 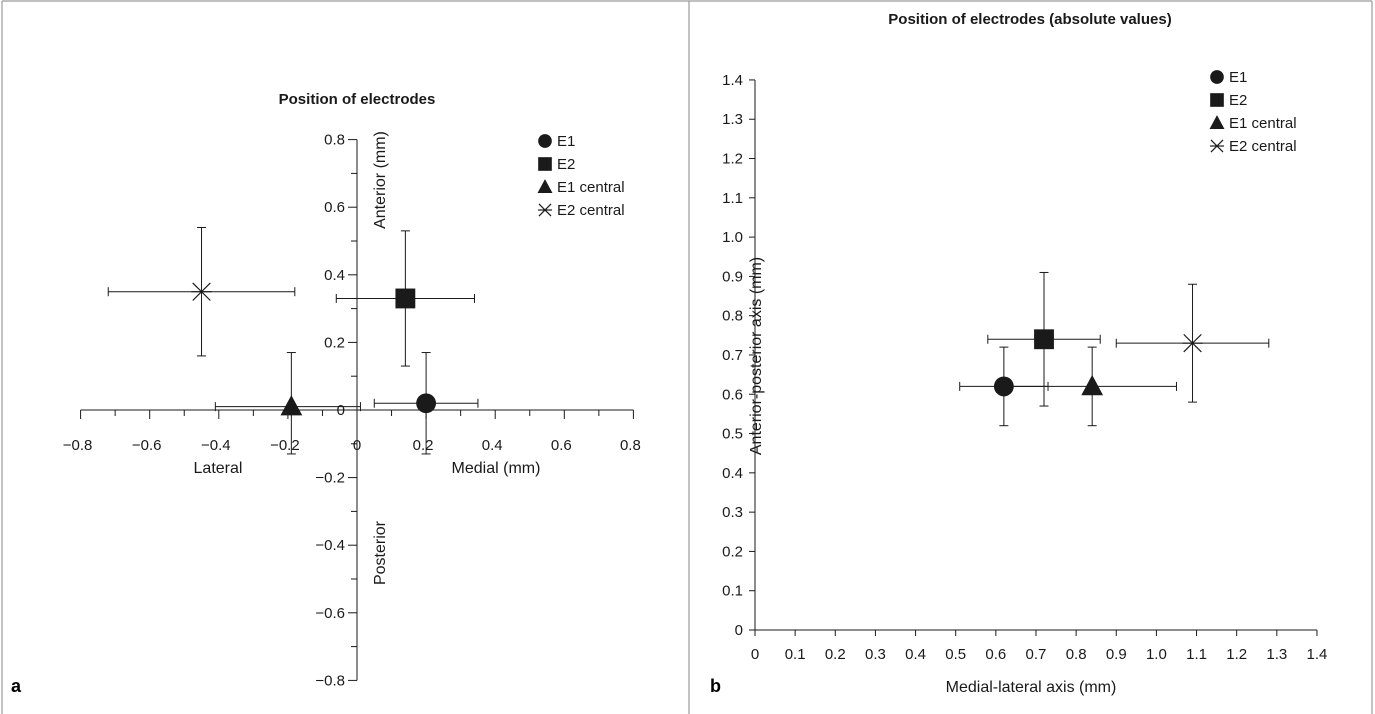 What do you see at coordinates (16, 686) in the screenshot?
I see `panel-a-label: a` at bounding box center [16, 686].